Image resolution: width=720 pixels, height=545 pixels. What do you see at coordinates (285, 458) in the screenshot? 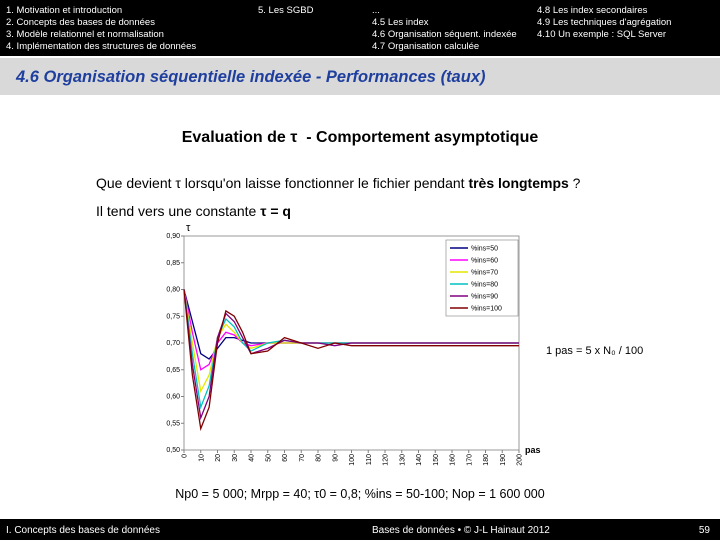
I see `x-tick-label: 60` at bounding box center [285, 458].